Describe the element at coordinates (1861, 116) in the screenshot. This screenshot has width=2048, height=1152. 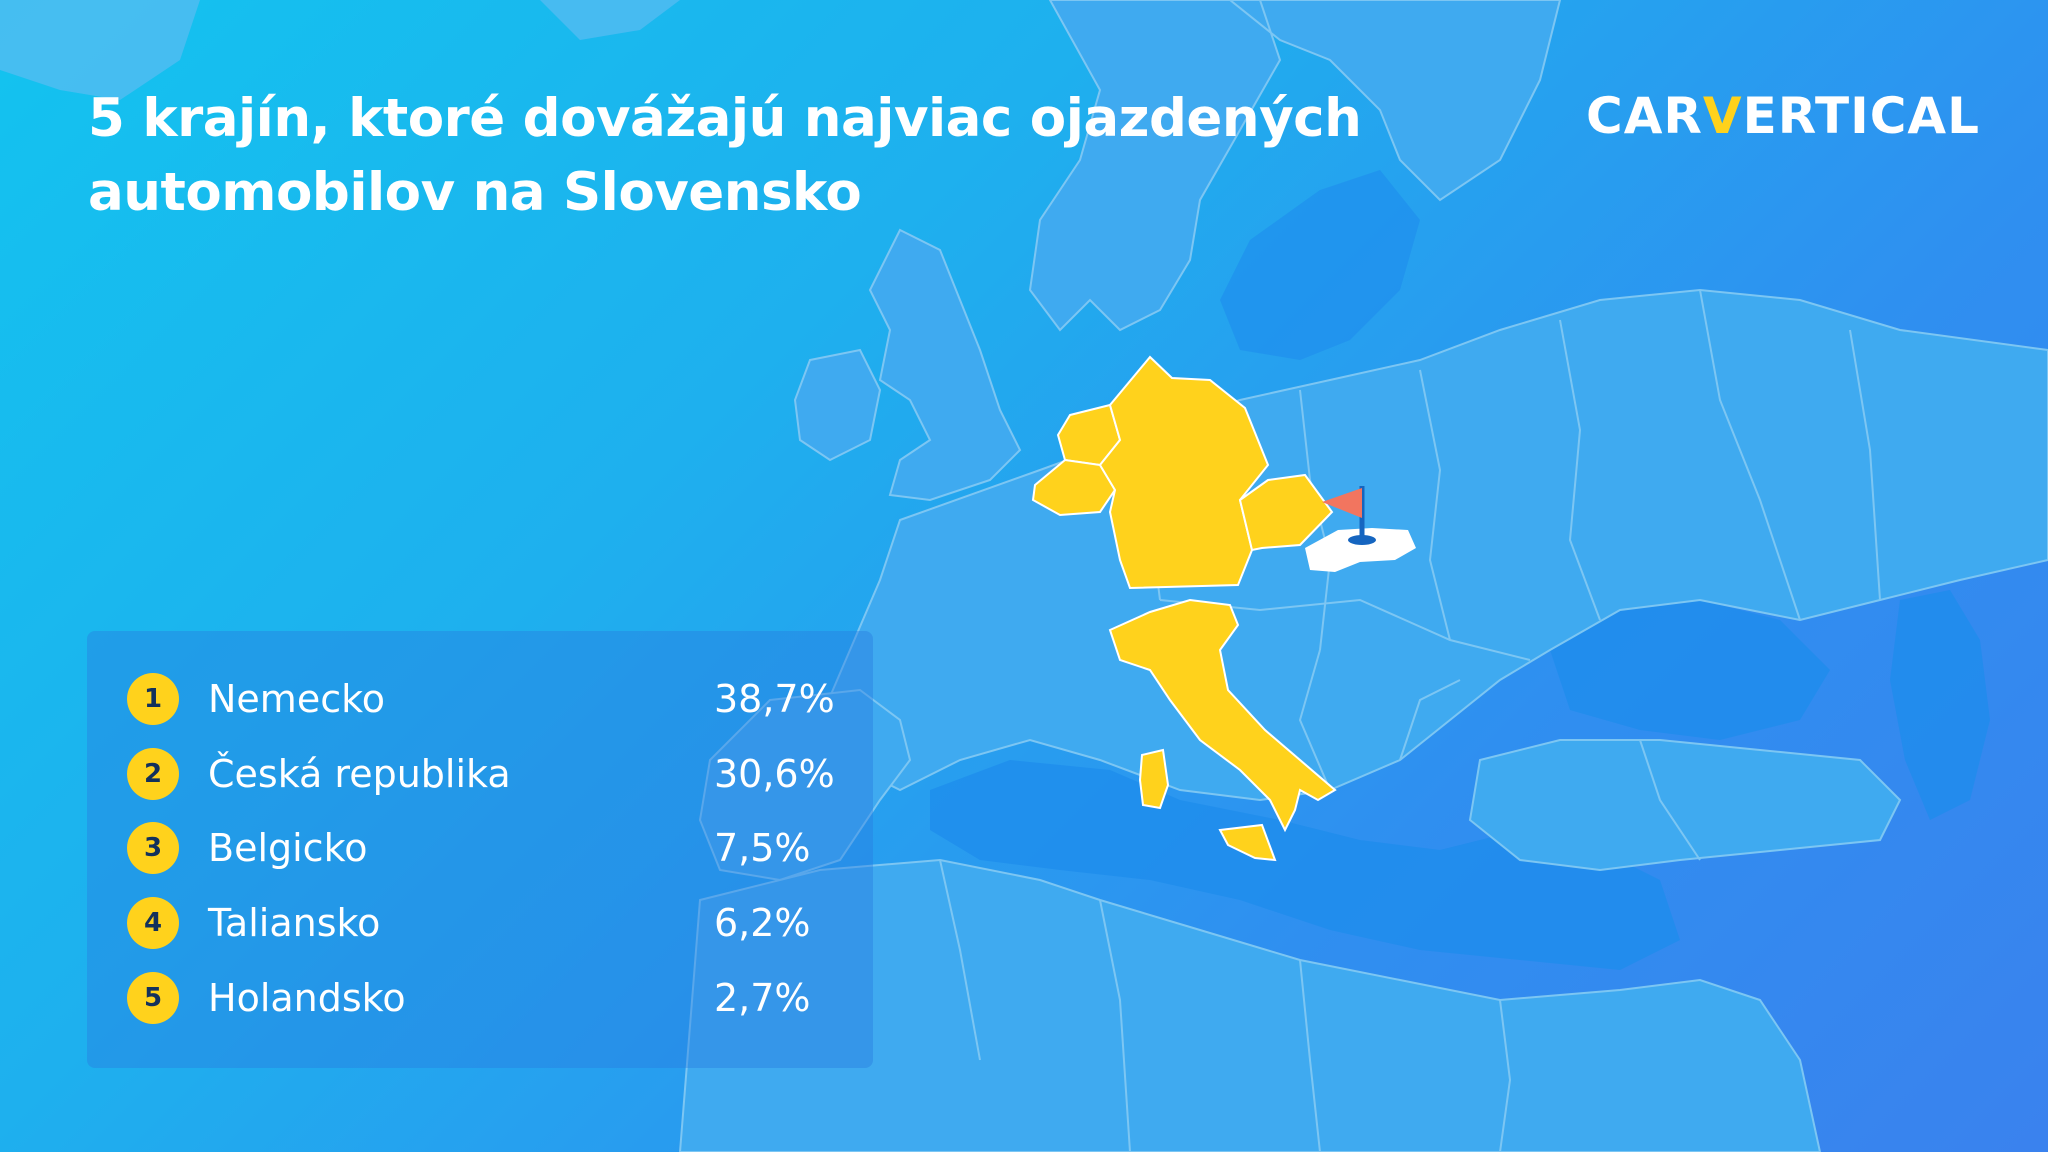
I see `logo-text-ertical: ERTICAL` at that location.